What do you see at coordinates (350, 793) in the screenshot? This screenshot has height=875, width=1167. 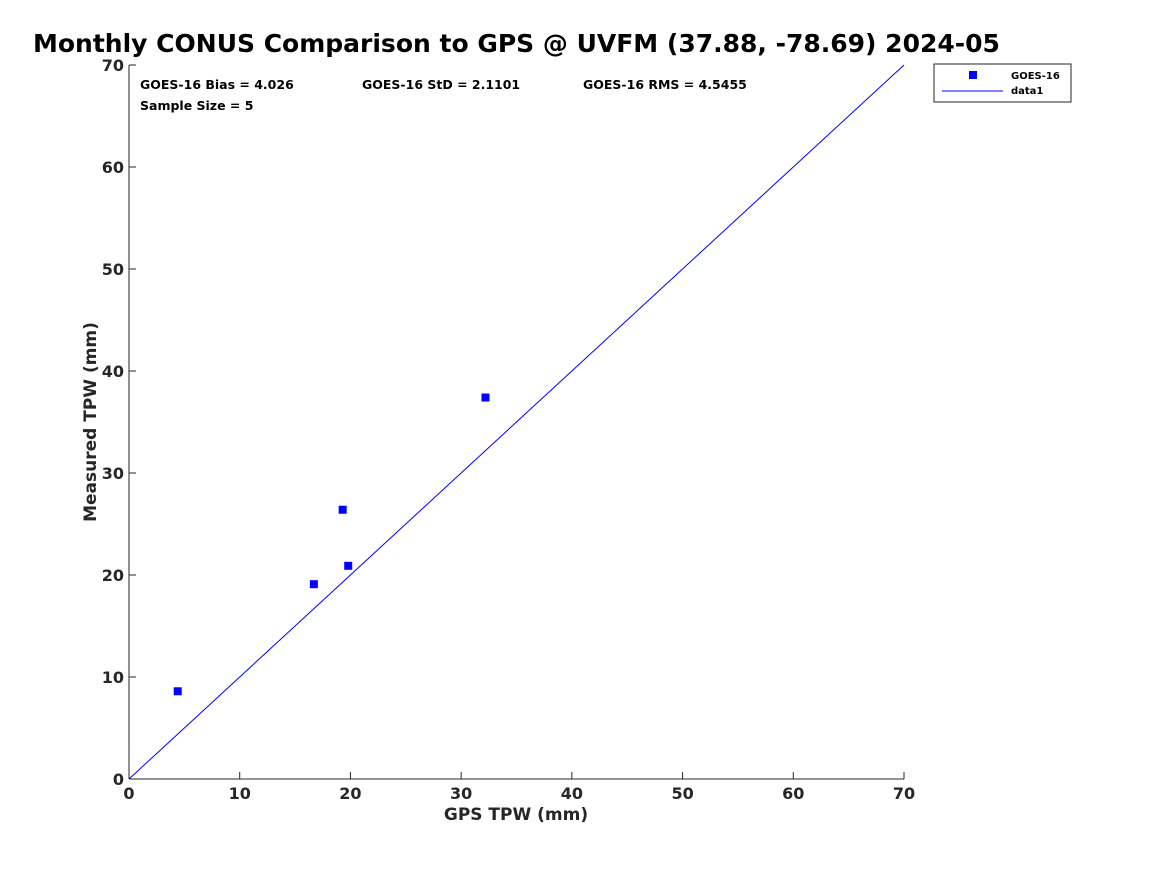 I see `x-tick-label: 20` at bounding box center [350, 793].